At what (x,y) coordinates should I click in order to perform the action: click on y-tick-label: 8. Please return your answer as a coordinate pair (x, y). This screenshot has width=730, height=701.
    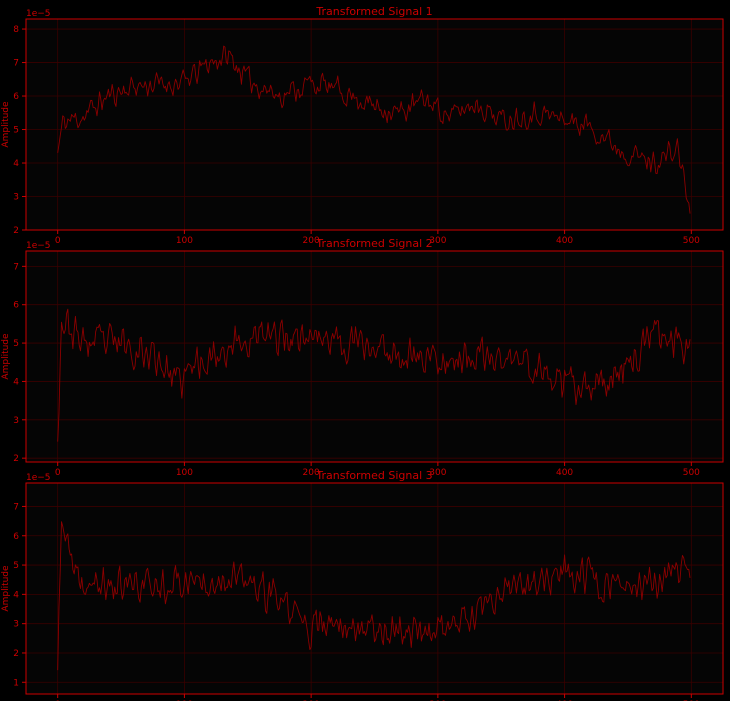
    Looking at the image, I should click on (16, 30).